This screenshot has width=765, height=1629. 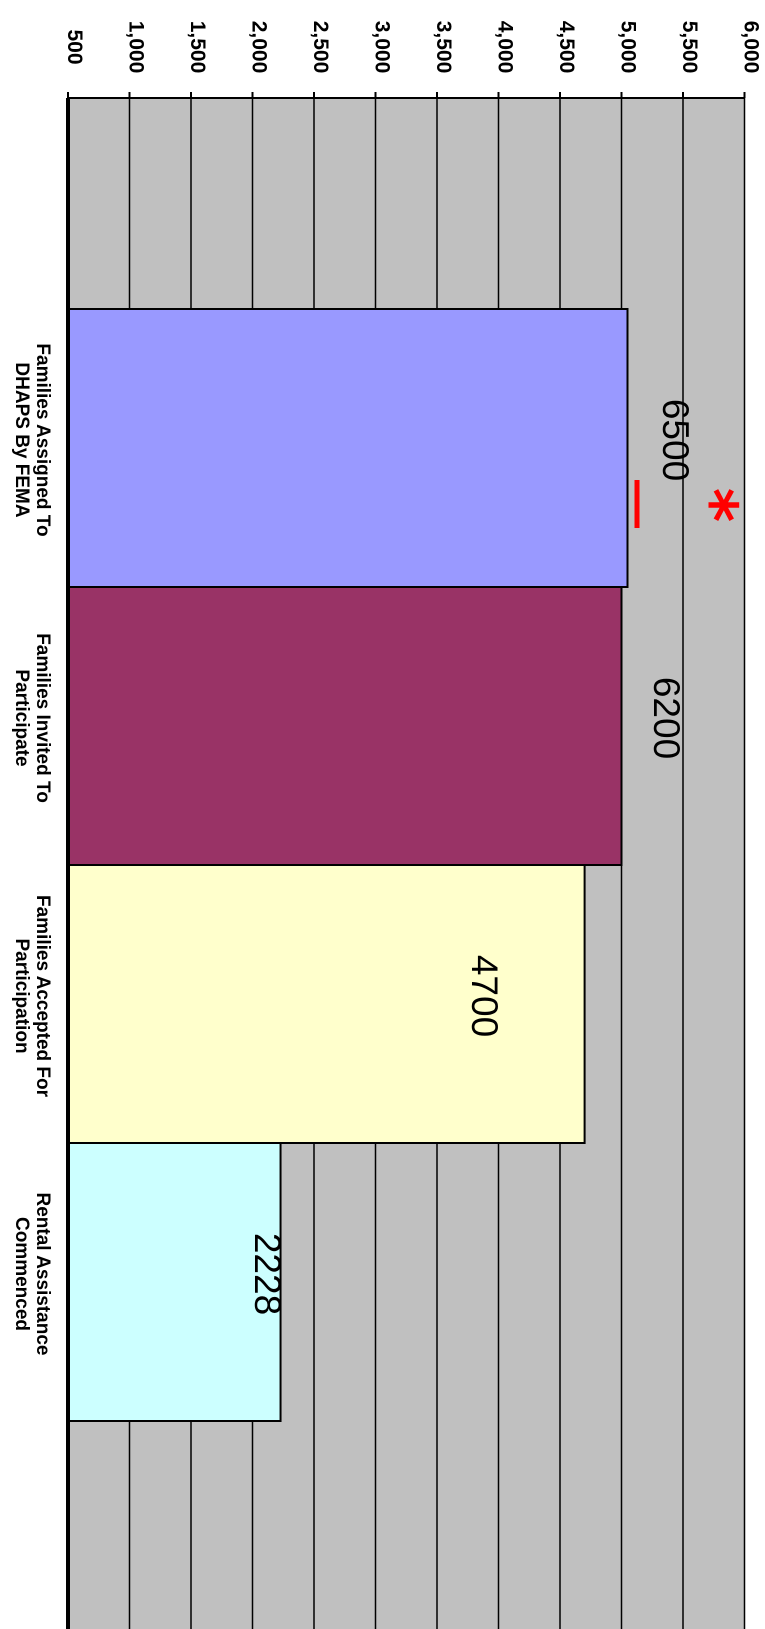 What do you see at coordinates (42, 1274) in the screenshot?
I see `category-label-line: Rental Assistance` at bounding box center [42, 1274].